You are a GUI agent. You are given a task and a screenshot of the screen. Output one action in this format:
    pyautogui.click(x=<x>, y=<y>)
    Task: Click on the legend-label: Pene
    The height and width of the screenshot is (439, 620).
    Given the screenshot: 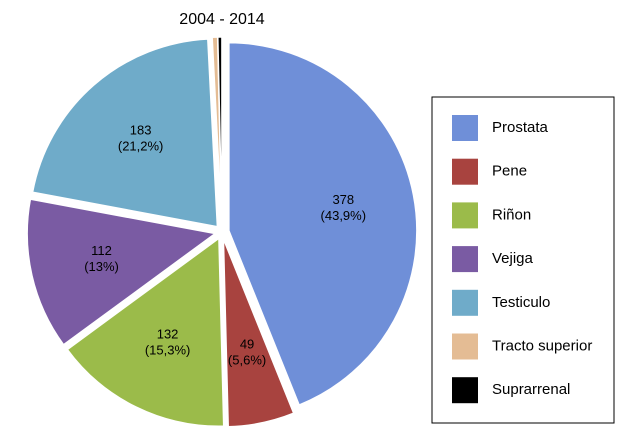 What is the action you would take?
    pyautogui.click(x=509, y=171)
    